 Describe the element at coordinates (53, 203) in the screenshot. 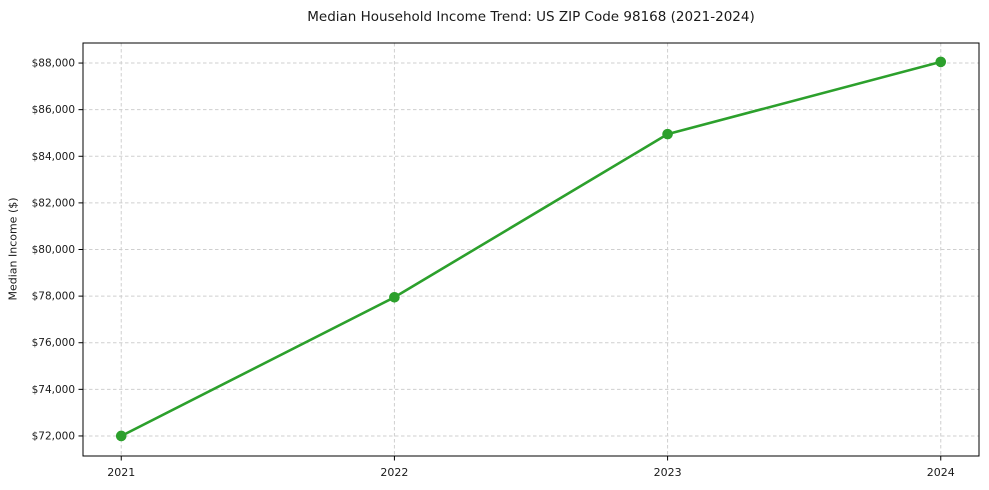

I see `y-tick-label: $82,000` at that location.